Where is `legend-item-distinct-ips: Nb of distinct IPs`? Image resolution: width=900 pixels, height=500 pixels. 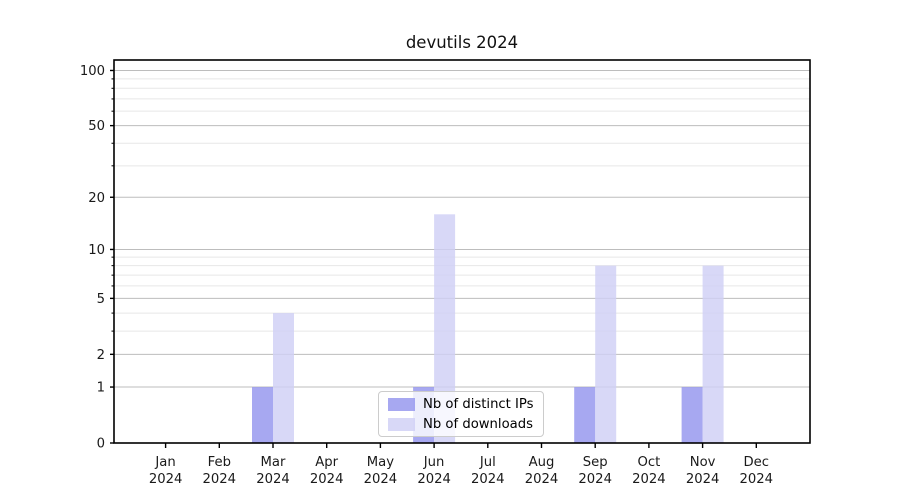 legend-item-distinct-ips: Nb of distinct IPs is located at coordinates (465, 404).